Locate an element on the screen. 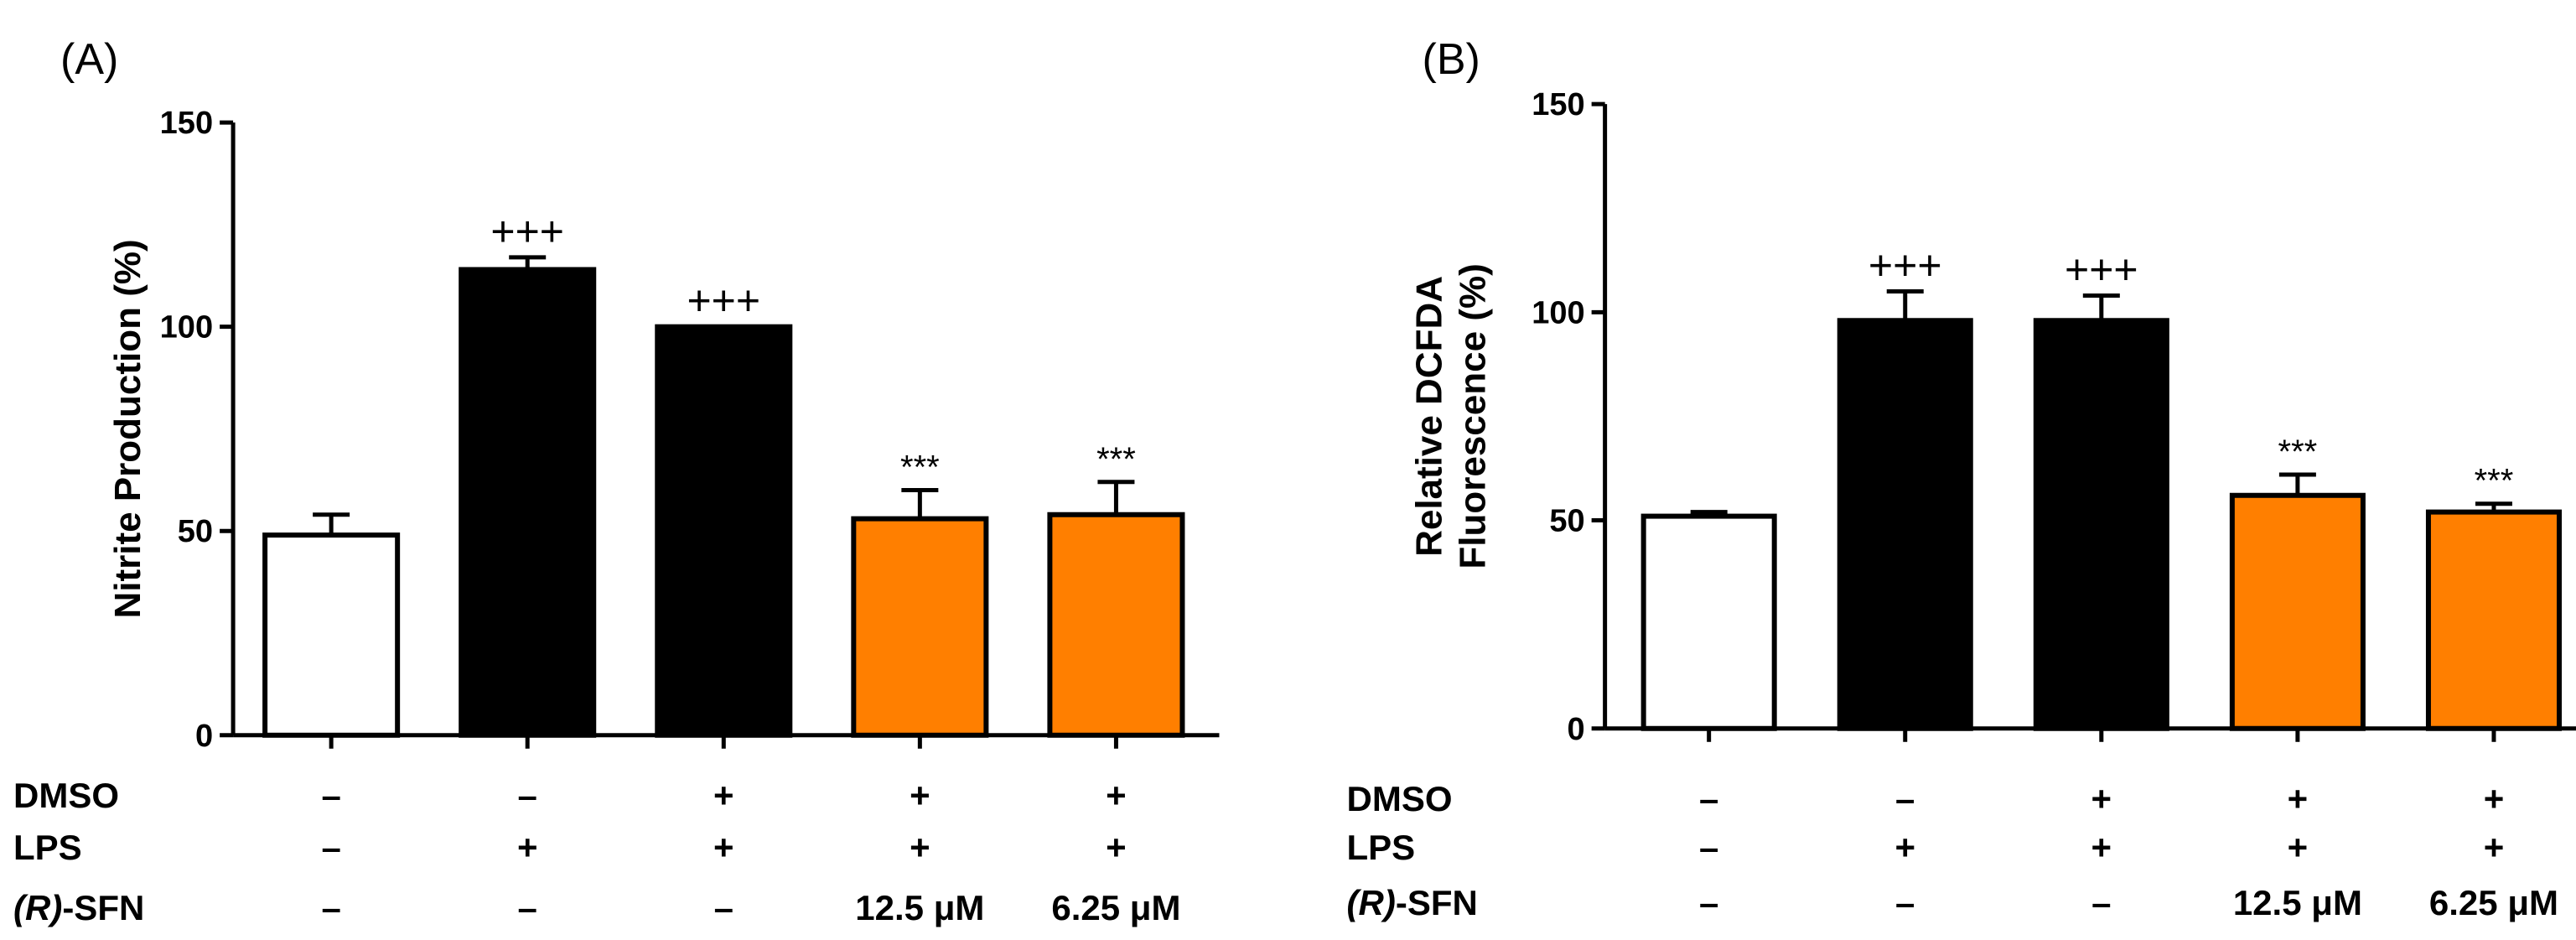 The width and height of the screenshot is (2576, 940). y-axis-title-line: Nitrite Production (%) is located at coordinates (127, 428).